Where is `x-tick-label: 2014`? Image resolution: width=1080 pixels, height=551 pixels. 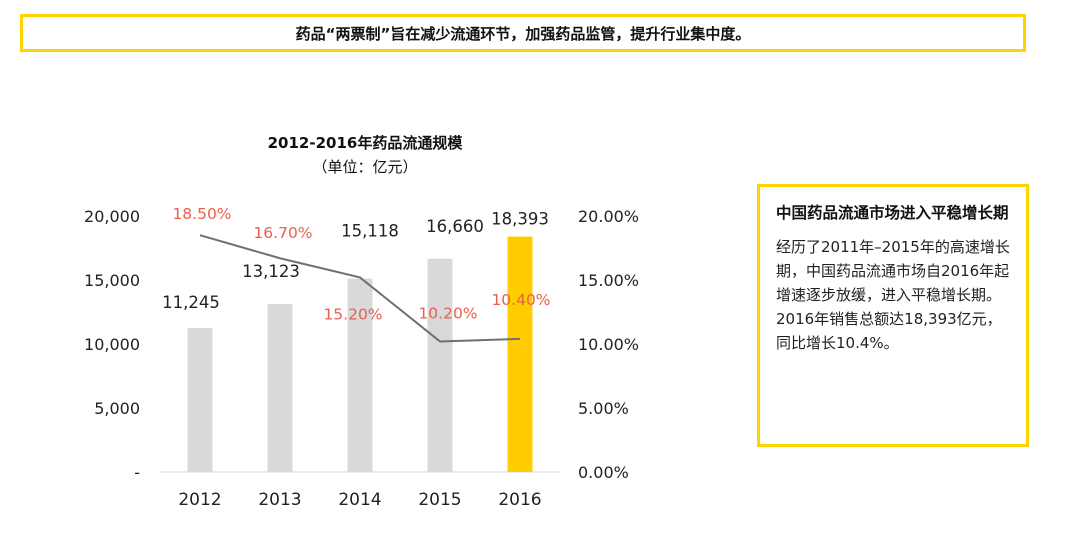
x-tick-label: 2014 is located at coordinates (359, 500).